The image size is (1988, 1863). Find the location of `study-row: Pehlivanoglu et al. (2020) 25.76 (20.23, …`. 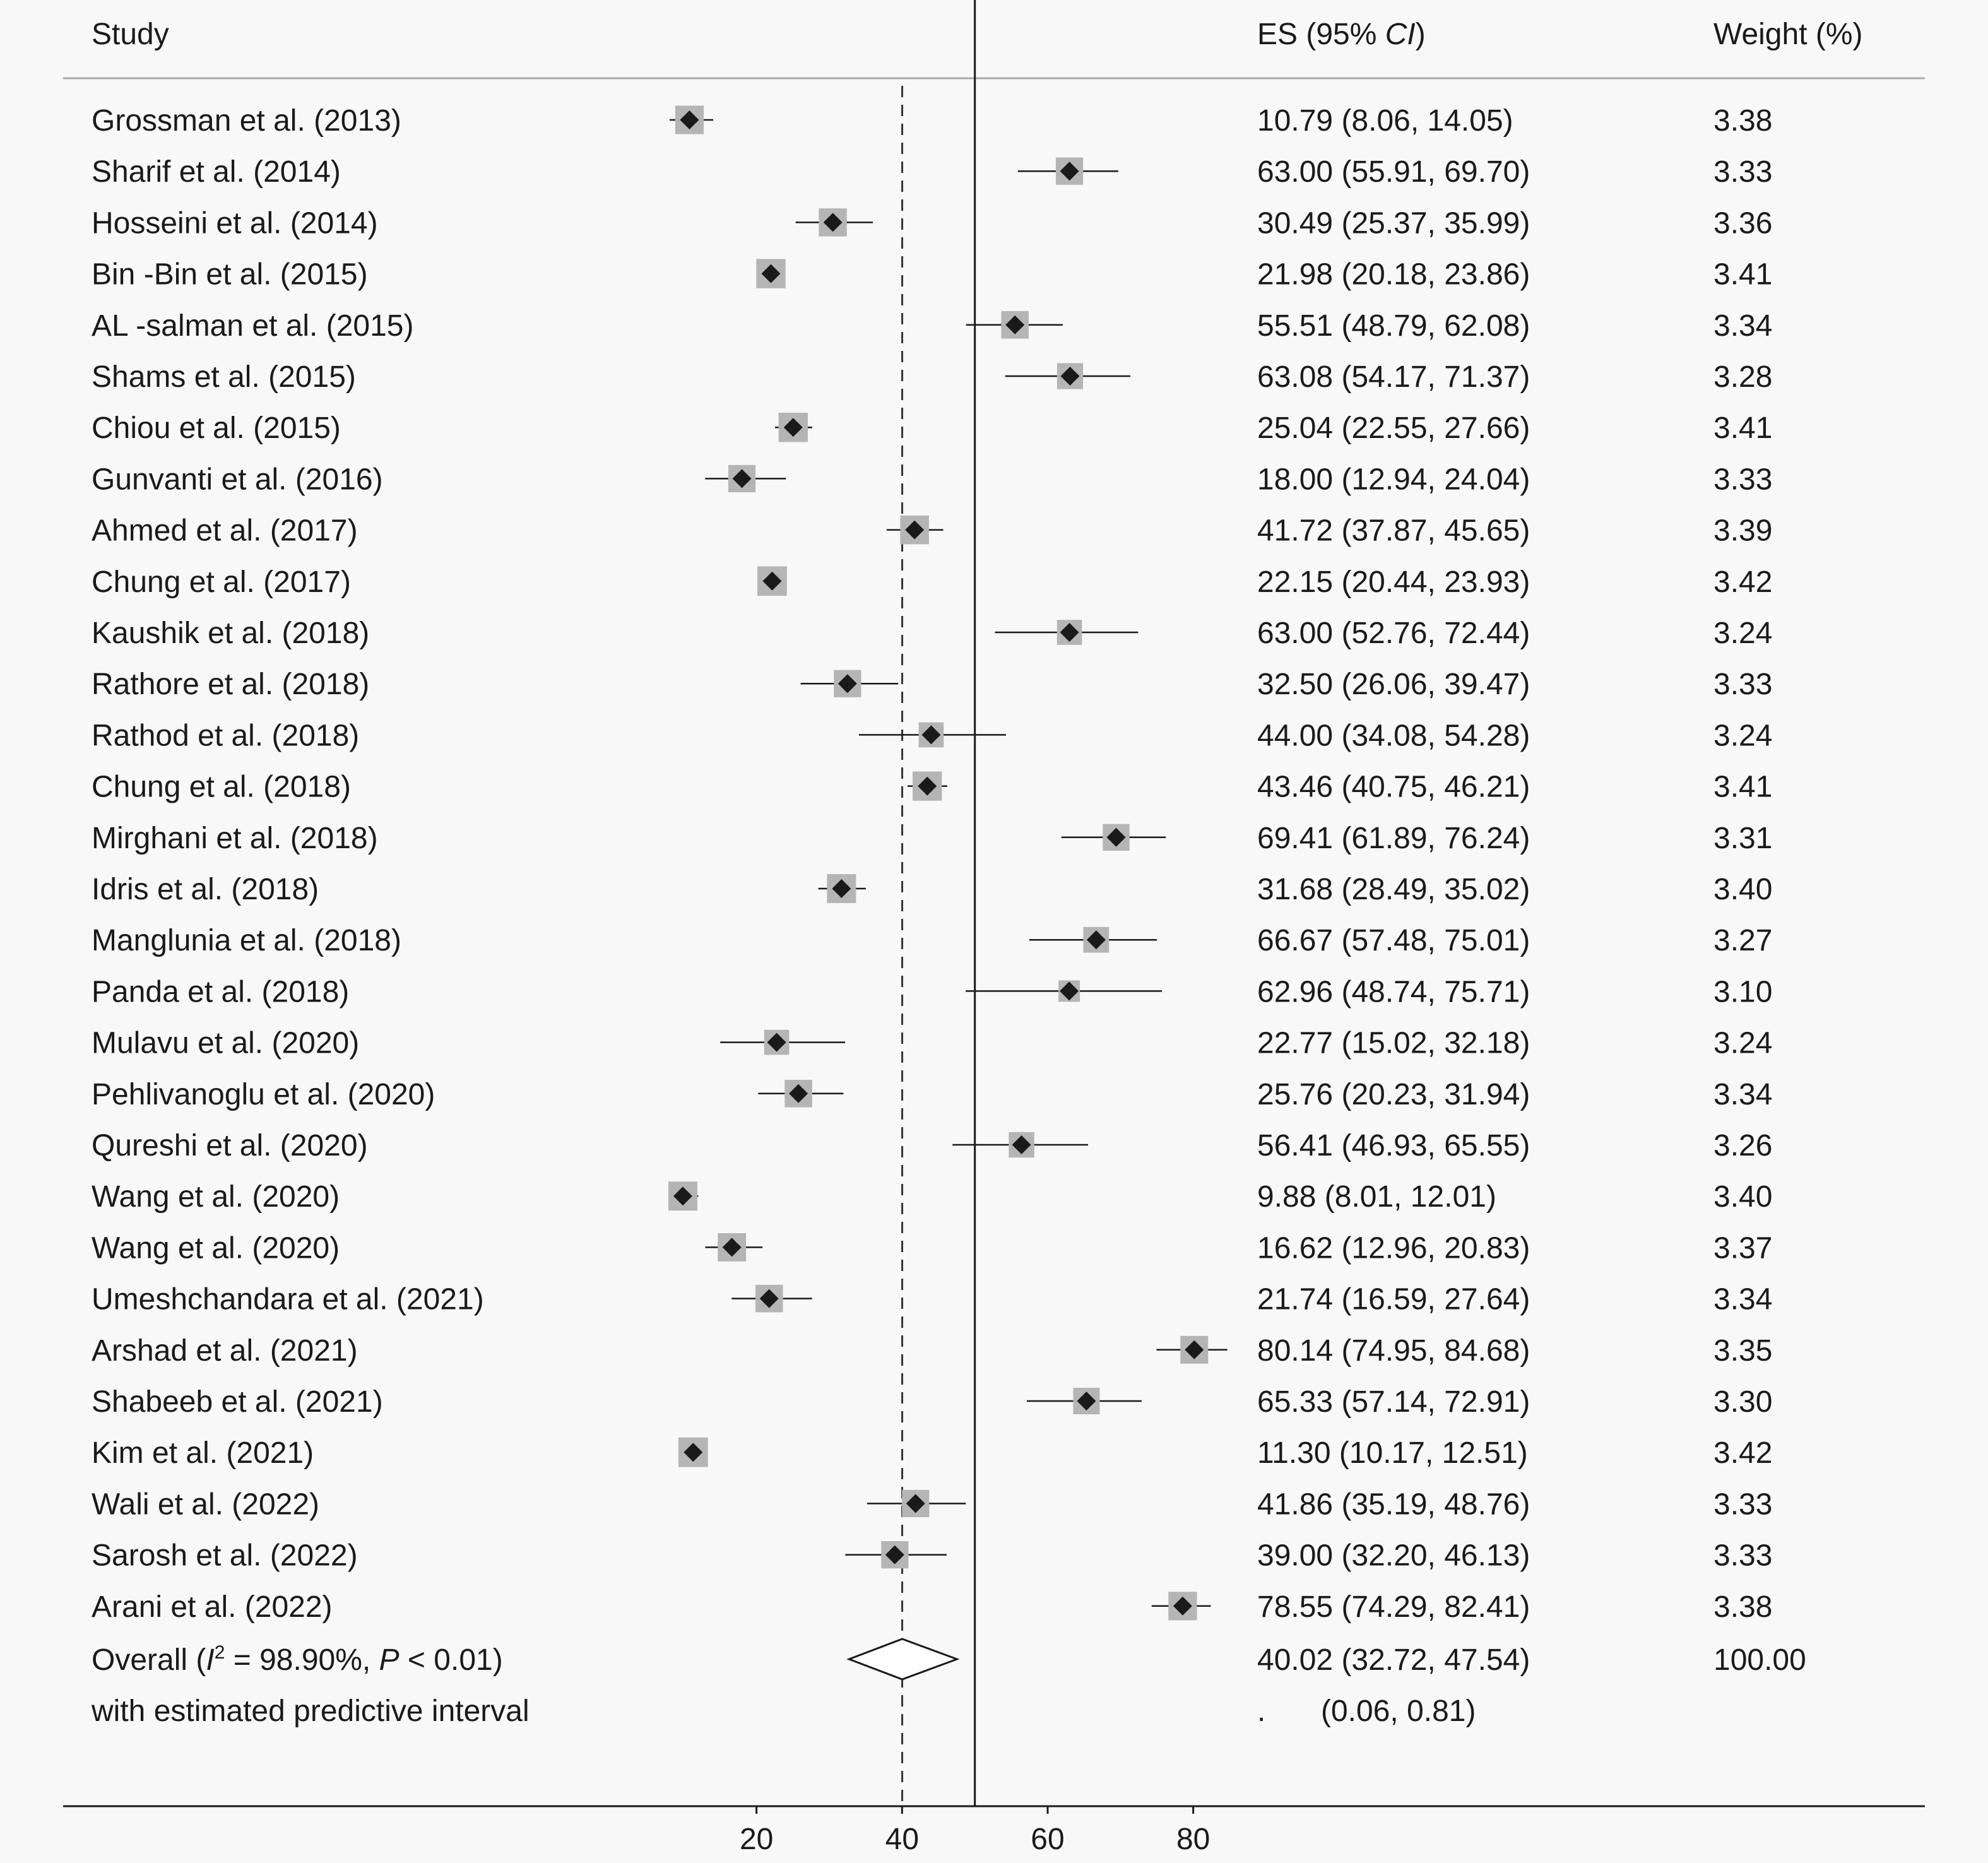

study-row: Pehlivanoglu et al. (2020) 25.76 (20.23, … is located at coordinates (932, 1094).